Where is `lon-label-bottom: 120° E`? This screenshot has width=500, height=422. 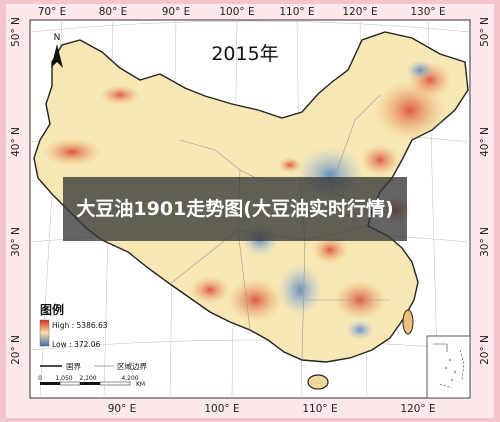
lon-label-bottom: 120° E is located at coordinates (417, 409).